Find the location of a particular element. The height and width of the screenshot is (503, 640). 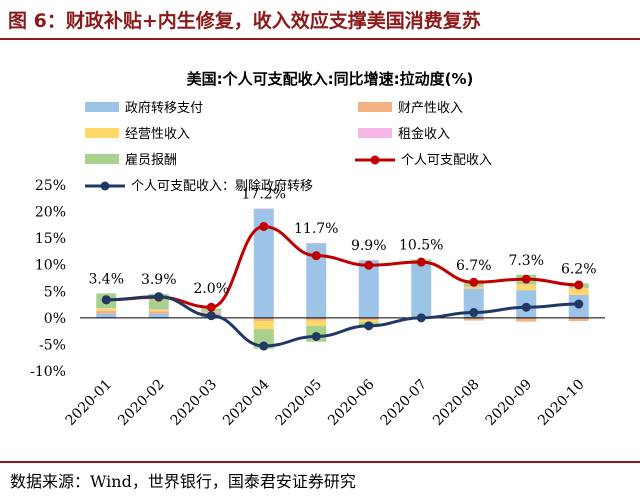

x-tick-label: 2020-06 is located at coordinates (351, 402).